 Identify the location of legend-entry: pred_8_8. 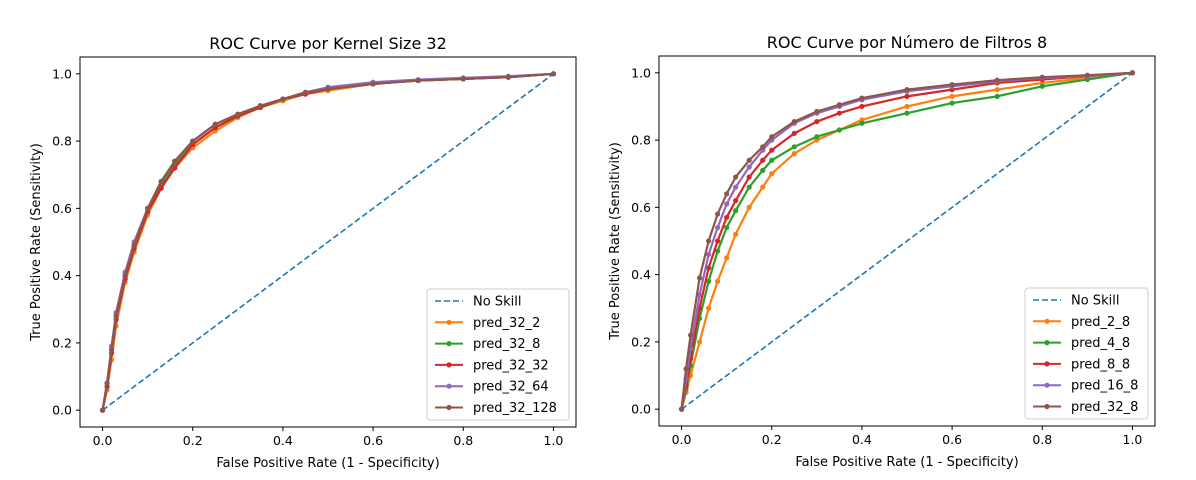
(1081, 364).